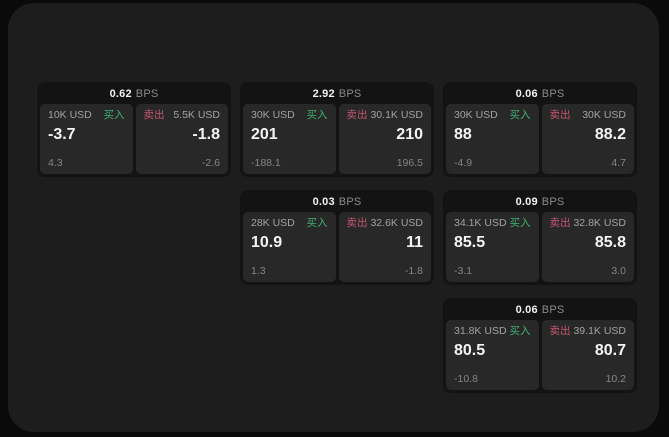 The image size is (669, 437). Describe the element at coordinates (196, 115) in the screenshot. I see `sell-amount: 5.5K USD` at that location.